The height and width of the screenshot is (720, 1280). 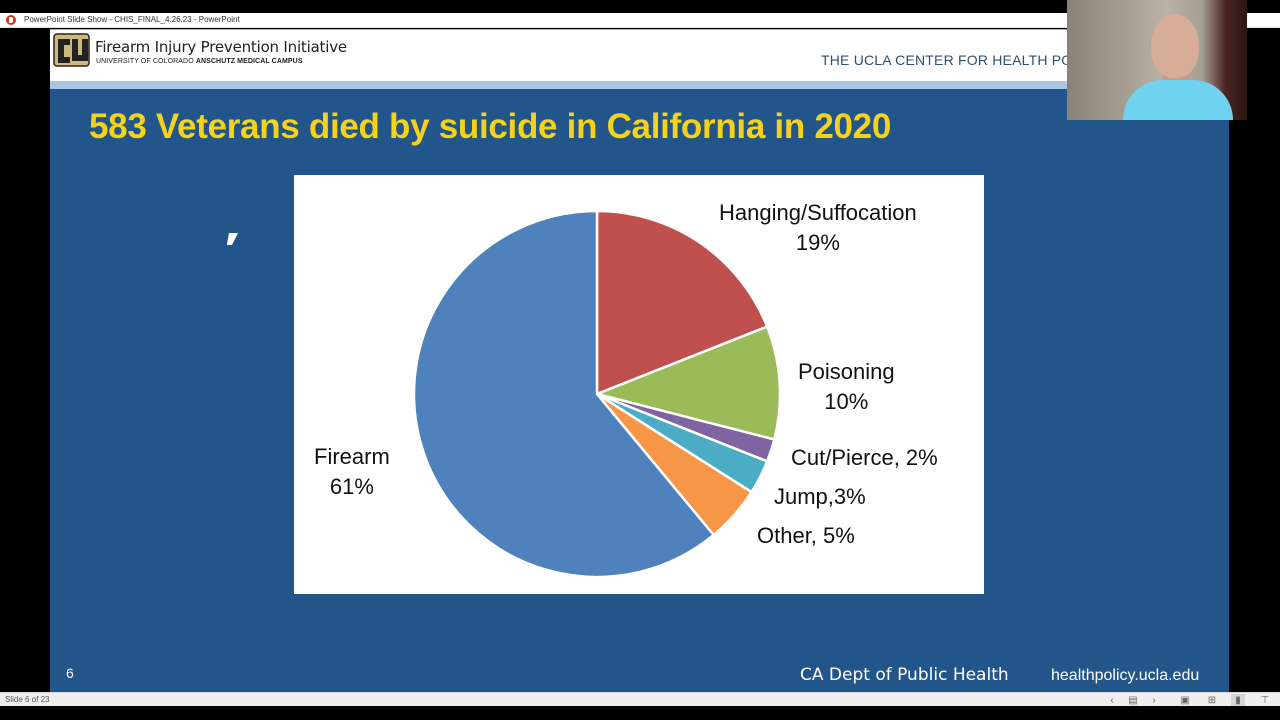 I want to click on webcam-shirt, so click(x=1178, y=100).